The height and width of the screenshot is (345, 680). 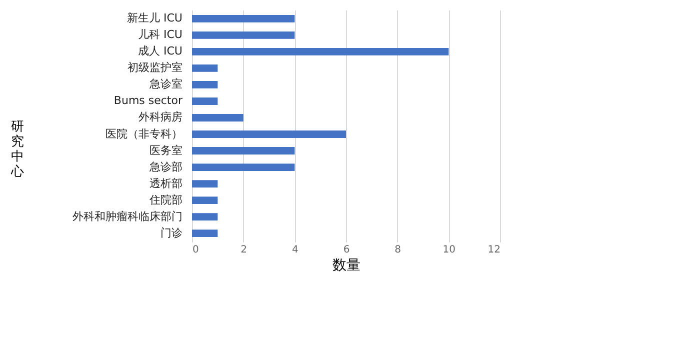 I want to click on y-axis-title: 研究中心, so click(x=17, y=150).